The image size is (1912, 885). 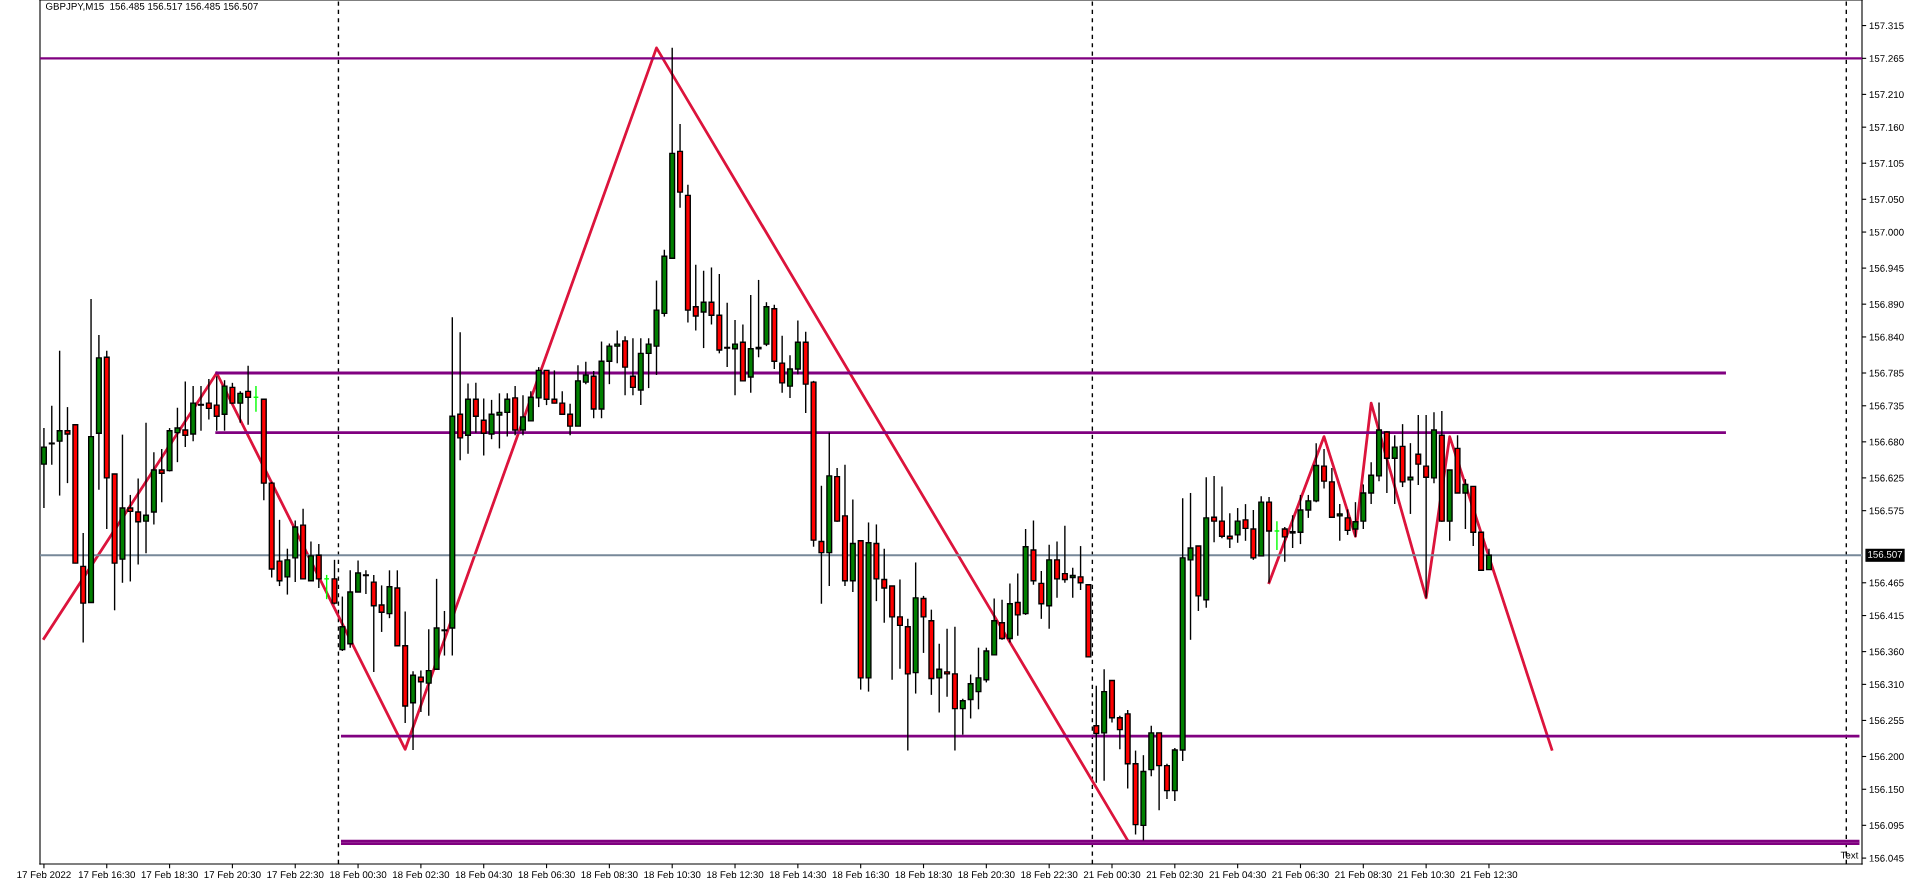 What do you see at coordinates (107, 874) in the screenshot?
I see `x-tick-label: 17 Feb 16:30` at bounding box center [107, 874].